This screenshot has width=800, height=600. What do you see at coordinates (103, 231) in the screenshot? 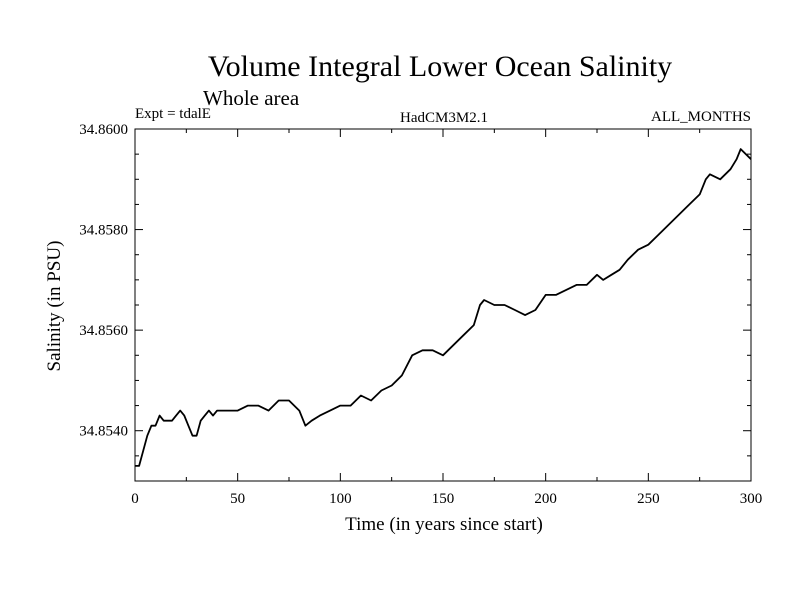
I see `y-tick-label: 34.8580` at bounding box center [103, 231].